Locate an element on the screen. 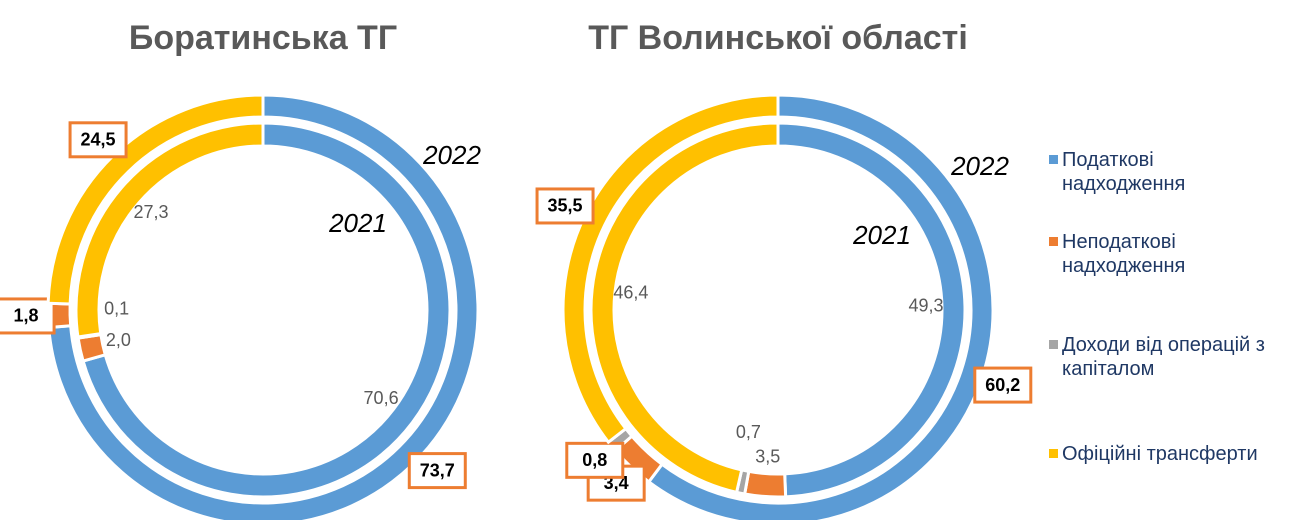 The height and width of the screenshot is (520, 1292). data-label: 0,7 is located at coordinates (748, 432).